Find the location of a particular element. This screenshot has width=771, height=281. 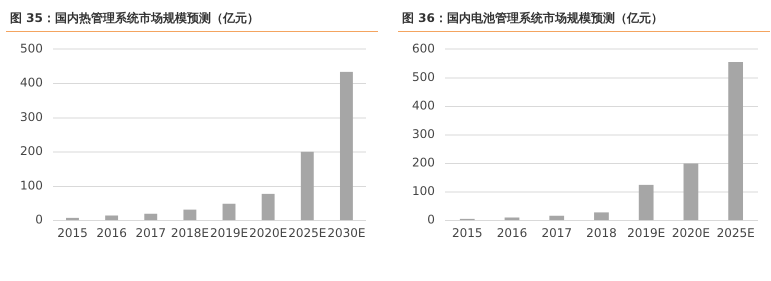

x-tick-label: 2018 is located at coordinates (601, 233).